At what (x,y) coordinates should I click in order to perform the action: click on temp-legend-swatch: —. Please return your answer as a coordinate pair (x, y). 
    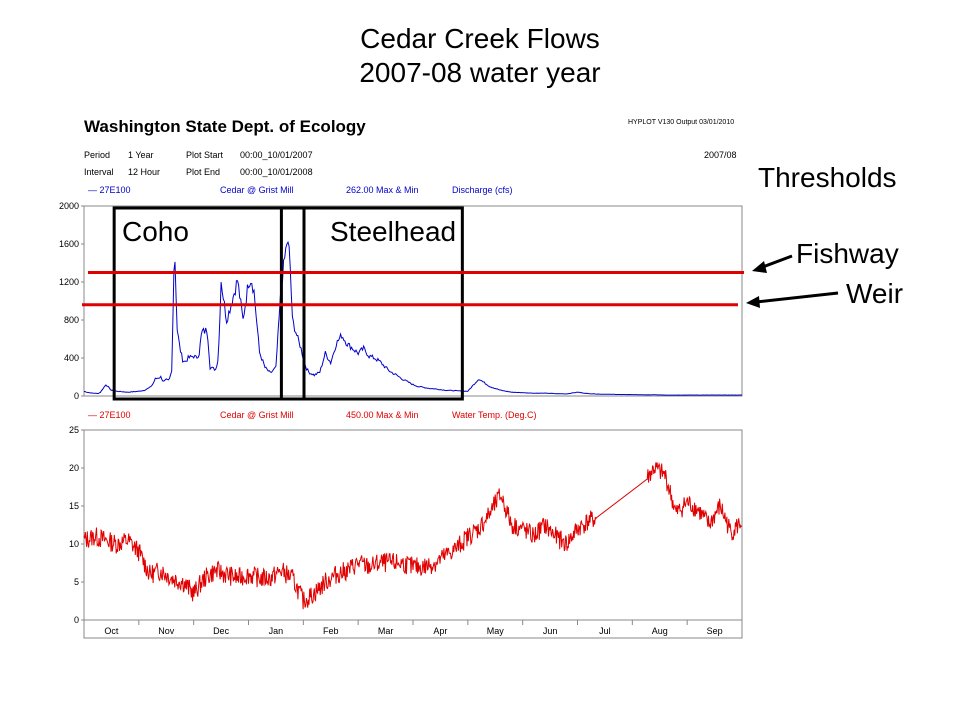
    Looking at the image, I should click on (92, 415).